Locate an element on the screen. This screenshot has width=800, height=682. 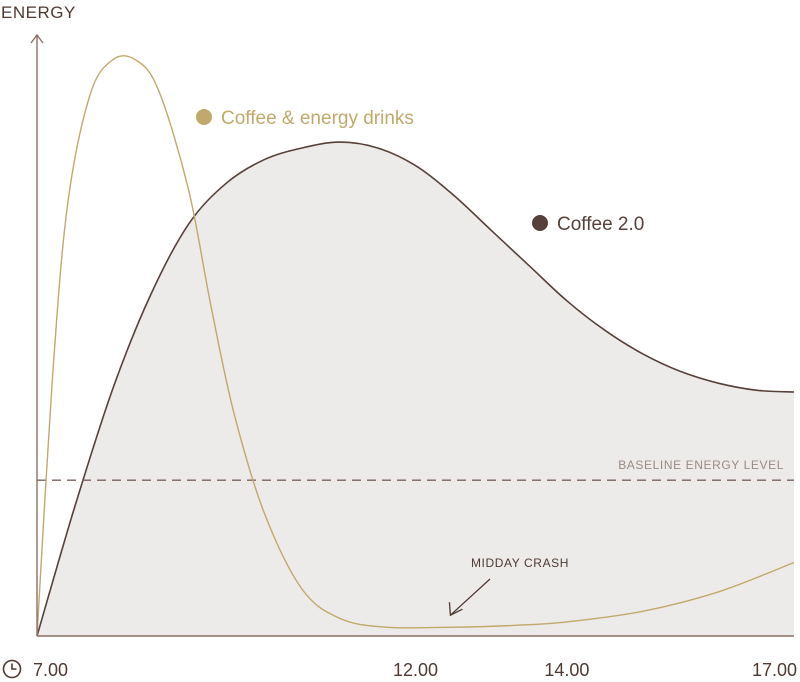
legend-label-coffee-energy-drinks: Coffee & energy drinks is located at coordinates (317, 118).